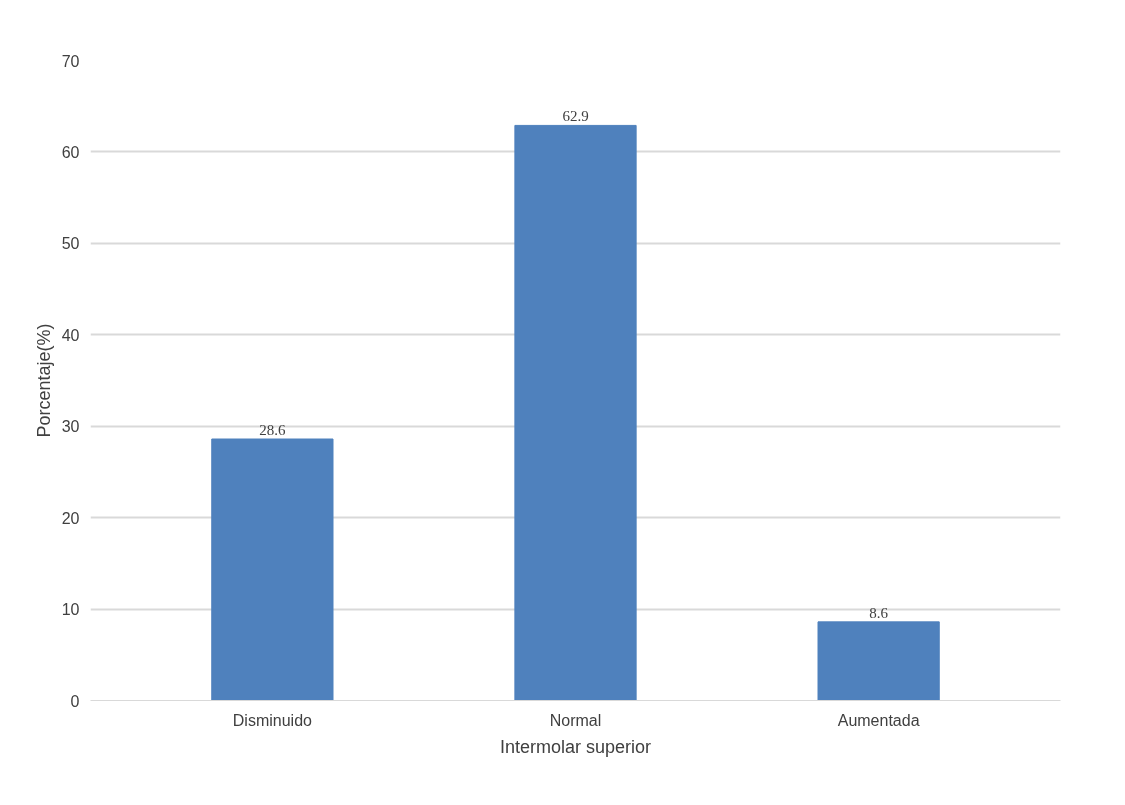 The height and width of the screenshot is (805, 1125). I want to click on y-tick-label: 0, so click(75, 701).